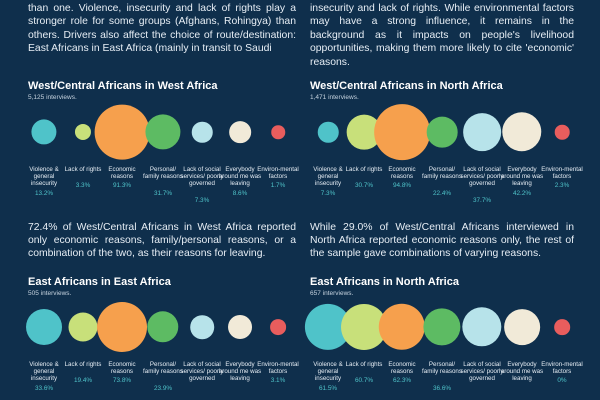 The image size is (600, 400). I want to click on category-percent: 3.3%, so click(83, 186).